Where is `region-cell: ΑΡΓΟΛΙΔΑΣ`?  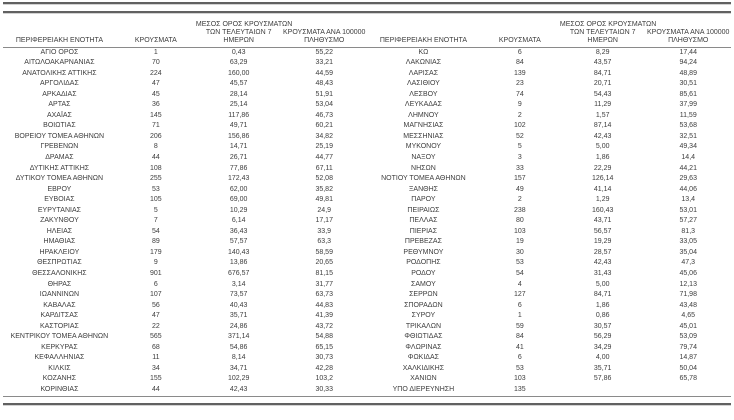 region-cell: ΑΡΓΟΛΙΔΑΣ is located at coordinates (59, 84).